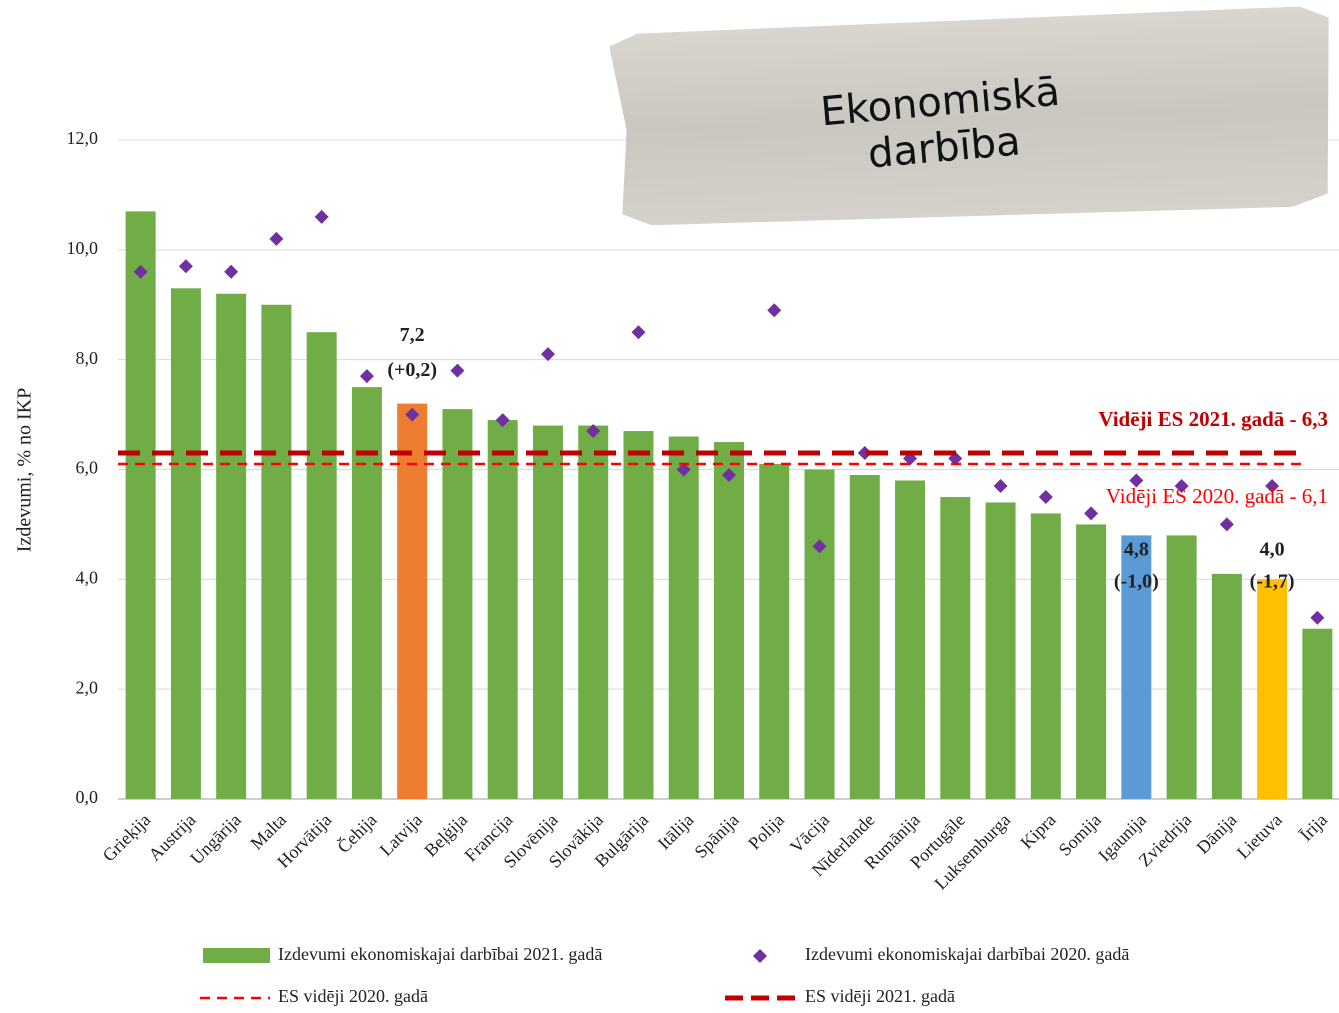 This screenshot has width=1339, height=1013. I want to click on legend-label: ES vidēji 2020. gadā, so click(353, 996).